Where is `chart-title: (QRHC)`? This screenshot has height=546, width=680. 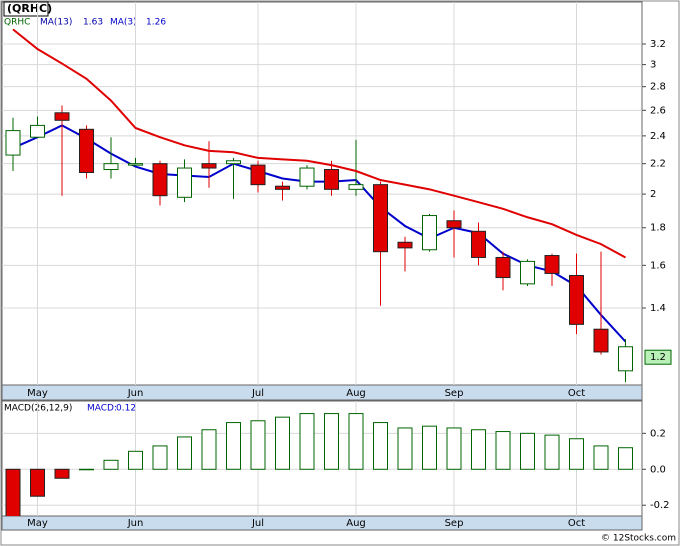
chart-title: (QRHC) is located at coordinates (29, 8).